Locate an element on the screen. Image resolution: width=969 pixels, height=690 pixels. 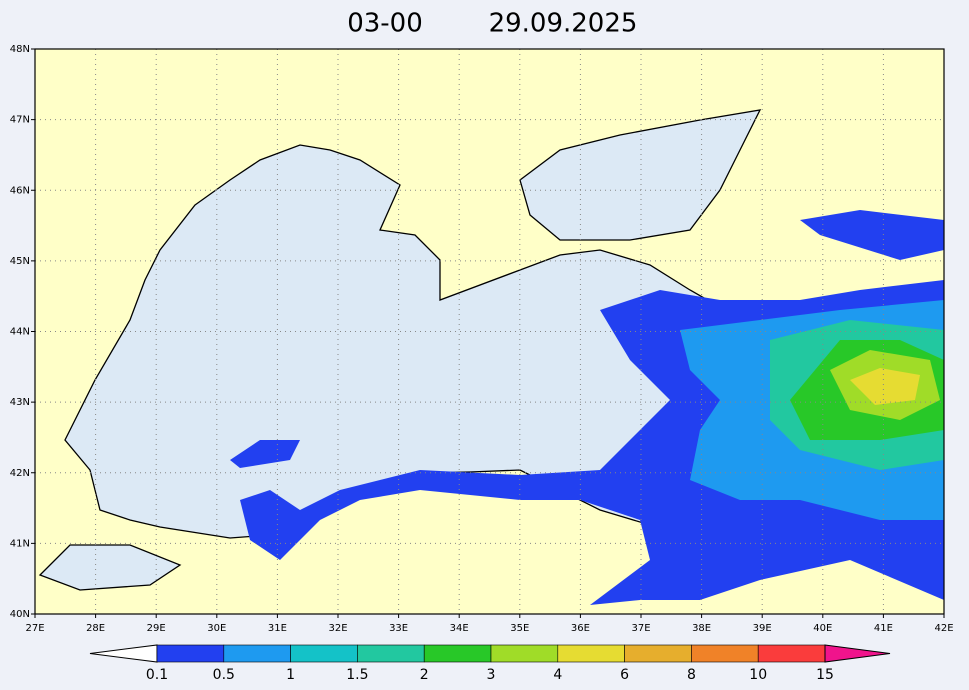
lon-label: 29E is located at coordinates (156, 628).